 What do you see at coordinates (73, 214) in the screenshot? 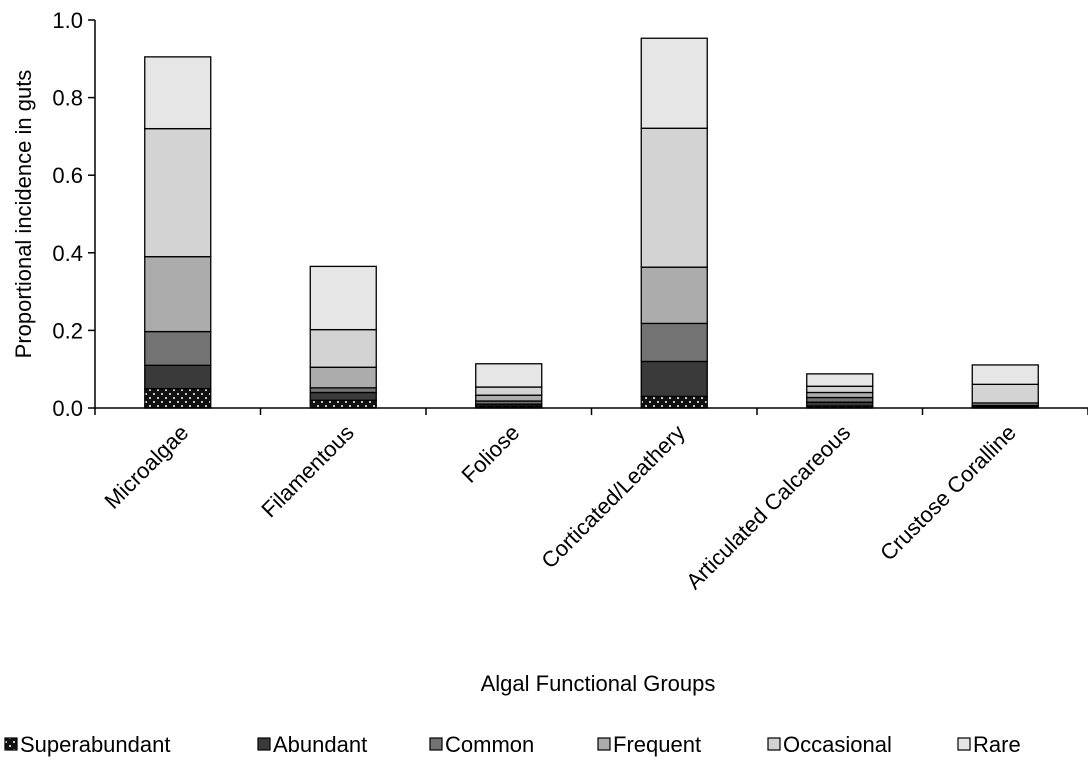
I see `y-ticks-group: 0.0 0.2 0.4 0.6 0.8 1.0` at bounding box center [73, 214].